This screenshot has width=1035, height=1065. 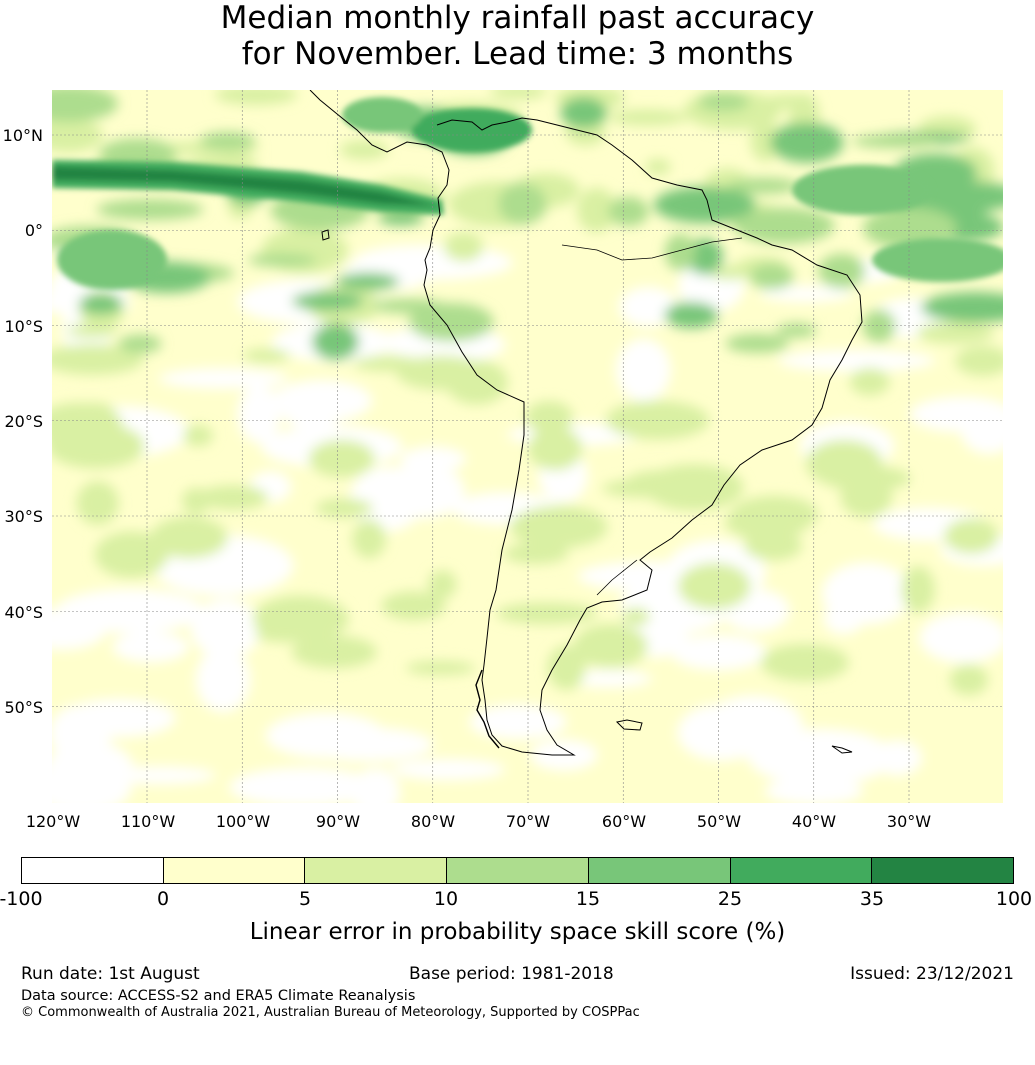 What do you see at coordinates (338, 821) in the screenshot?
I see `lon-label-90w: 90°W` at bounding box center [338, 821].